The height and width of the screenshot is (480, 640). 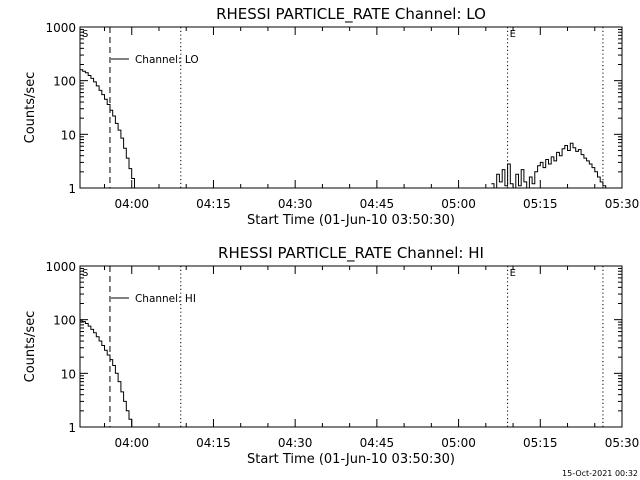 I want to click on legend-label: Channel: LO, so click(x=167, y=60).